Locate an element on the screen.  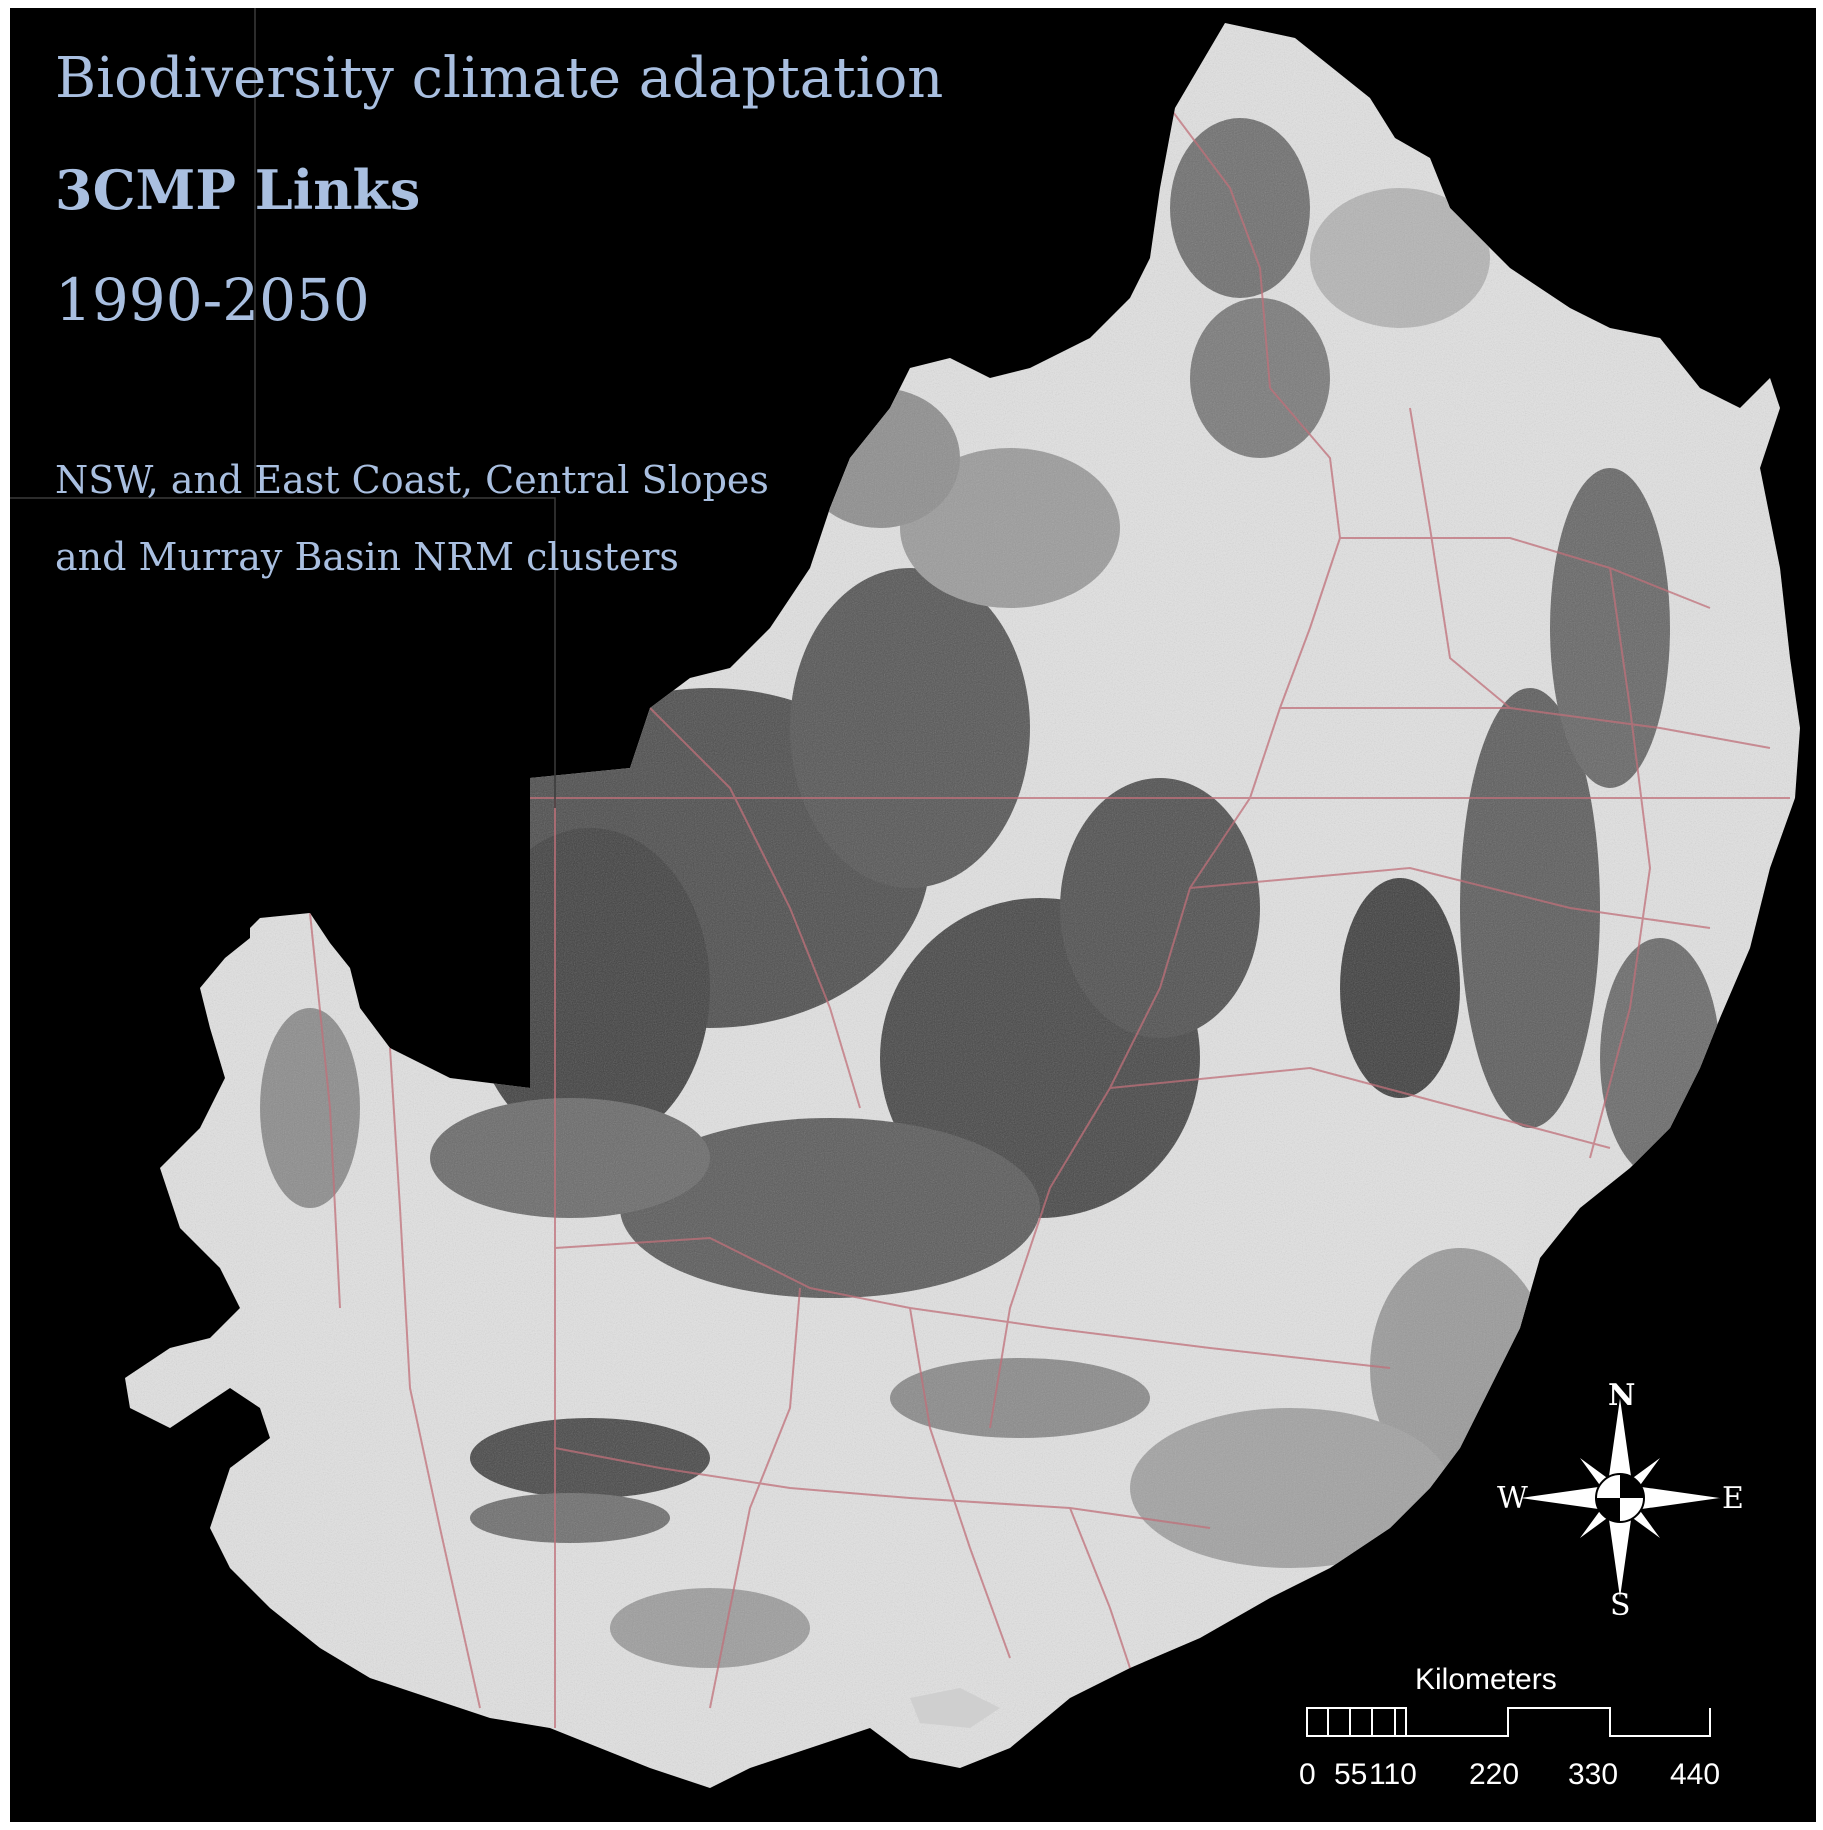
island is located at coordinates (955, 1708).